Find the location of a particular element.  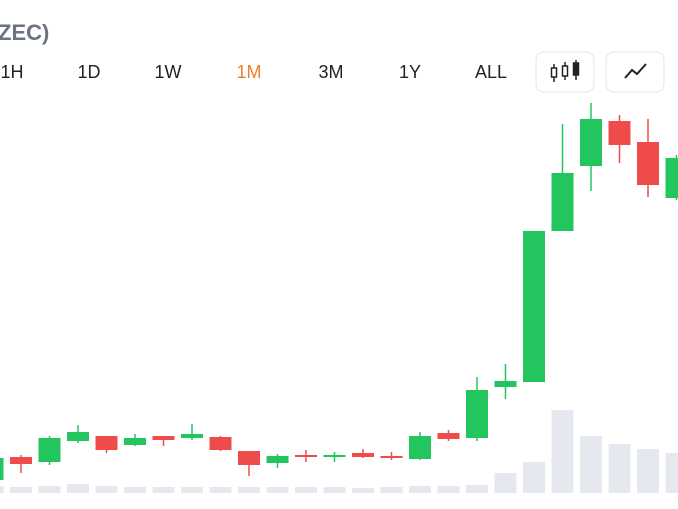

timeframe-tab: 1M is located at coordinates (248, 72).